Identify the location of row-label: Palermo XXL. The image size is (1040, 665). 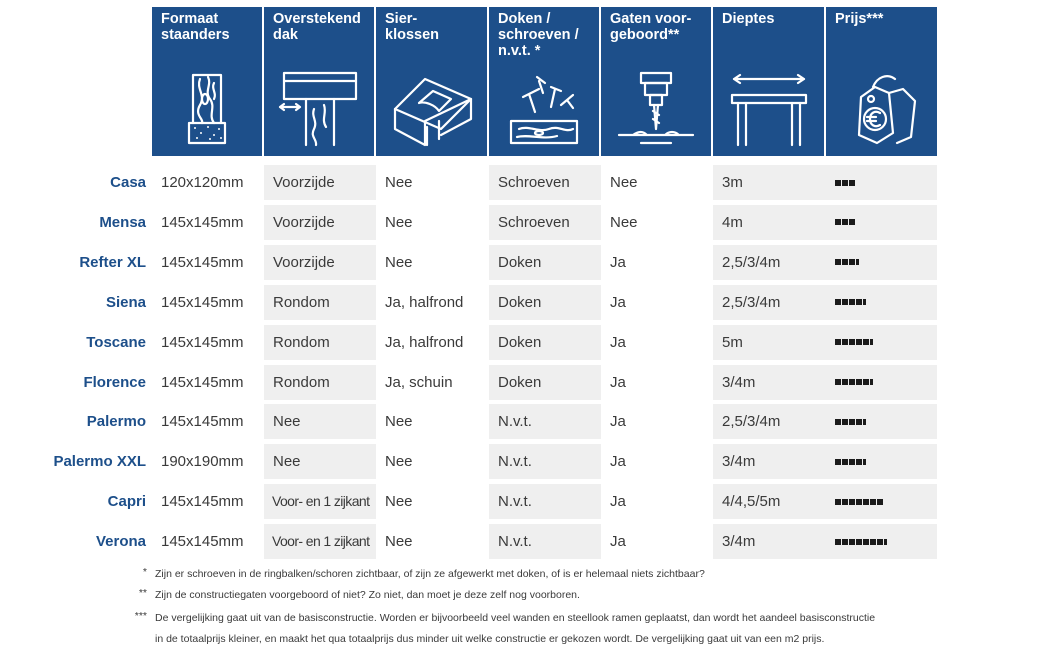
(99, 462).